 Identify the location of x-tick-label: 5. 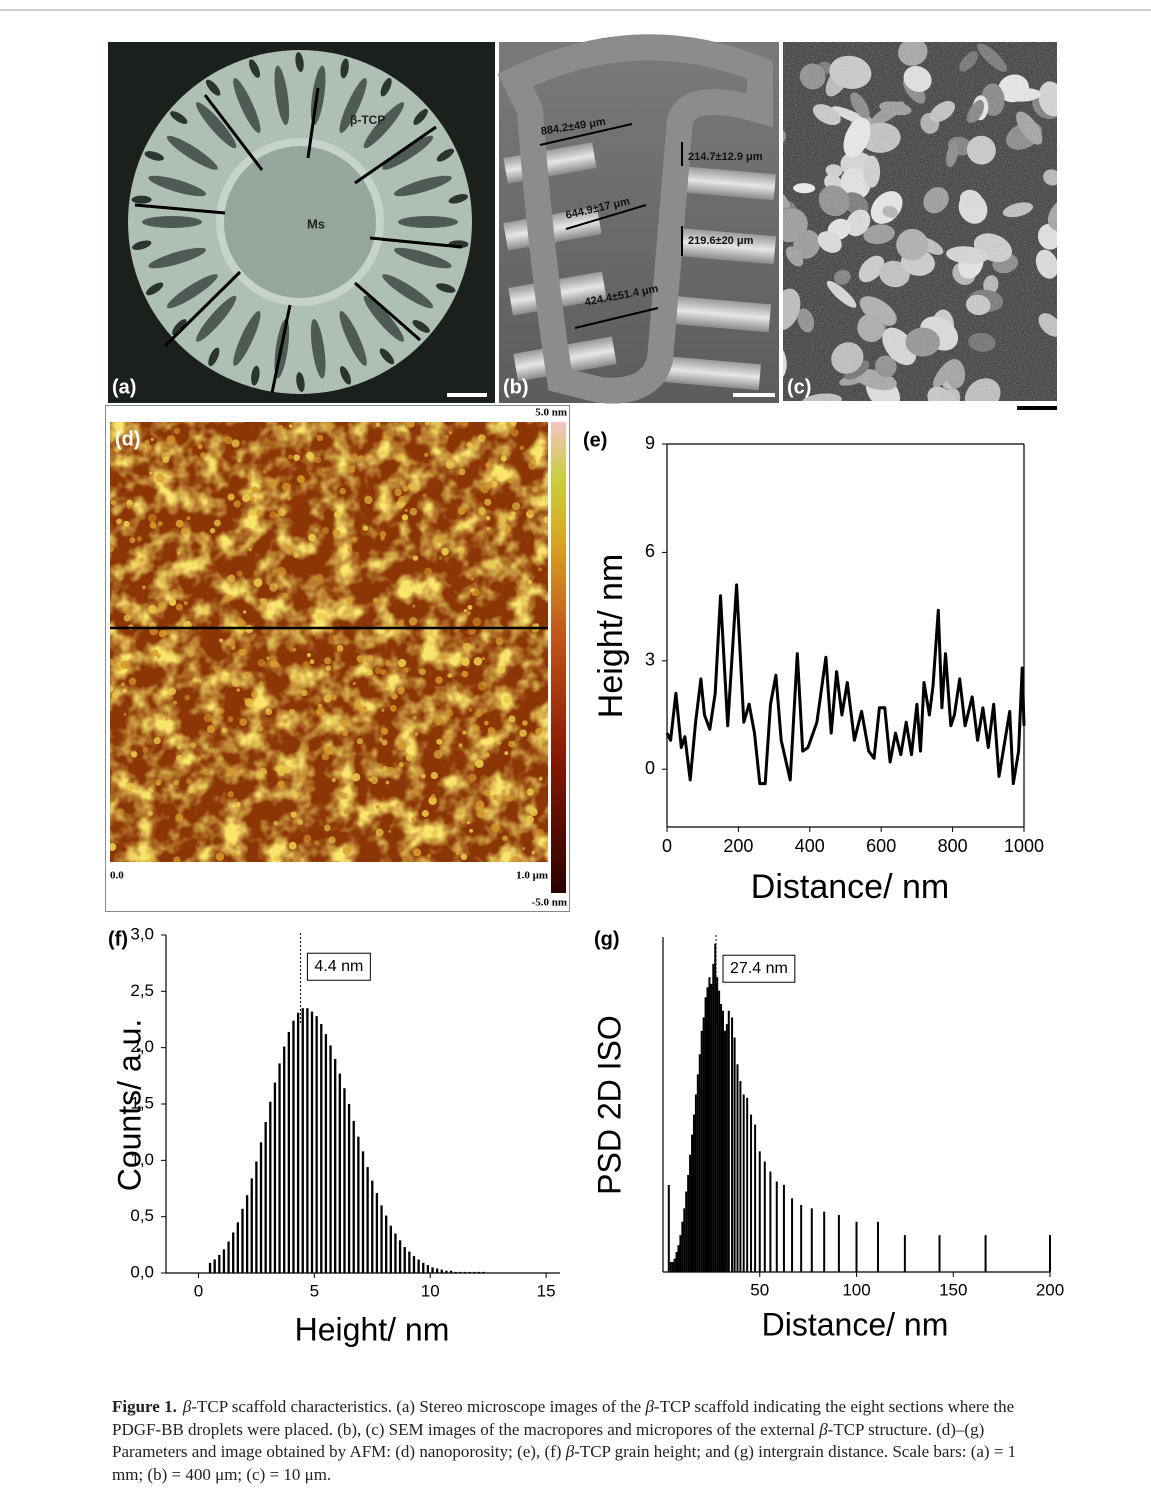
(314, 1290).